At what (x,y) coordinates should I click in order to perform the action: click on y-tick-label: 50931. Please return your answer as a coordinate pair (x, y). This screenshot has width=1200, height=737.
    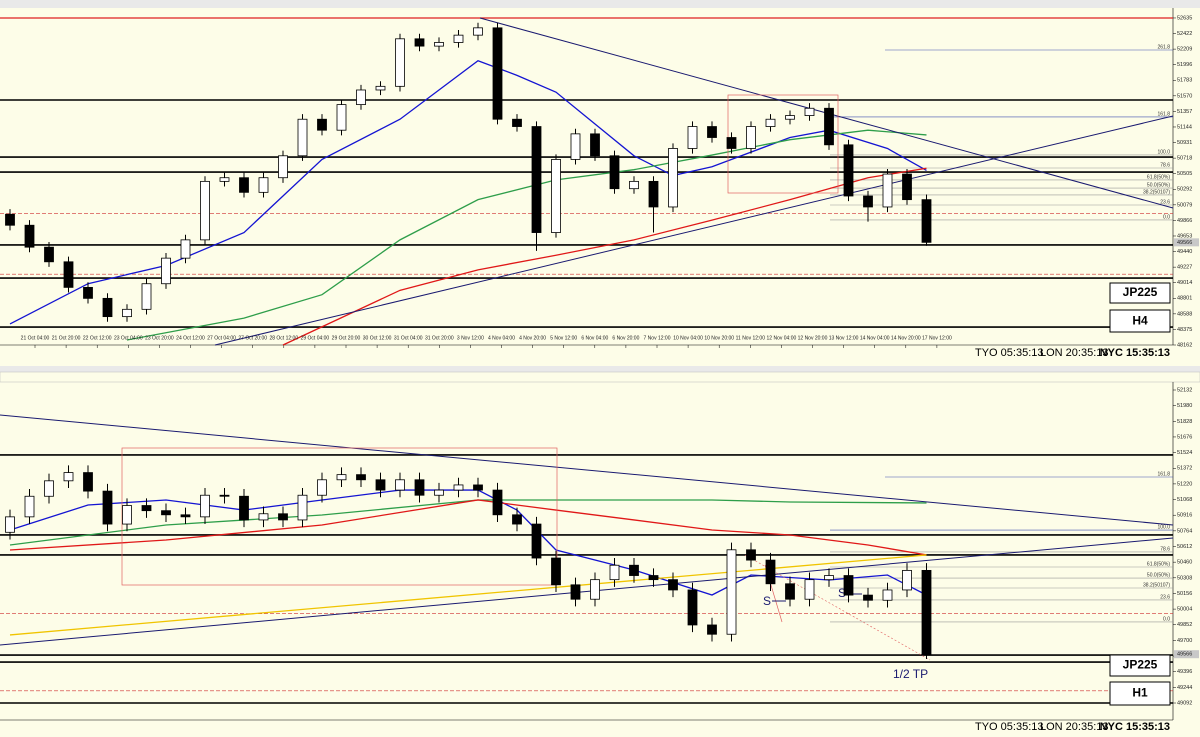
    Looking at the image, I should click on (1184, 143).